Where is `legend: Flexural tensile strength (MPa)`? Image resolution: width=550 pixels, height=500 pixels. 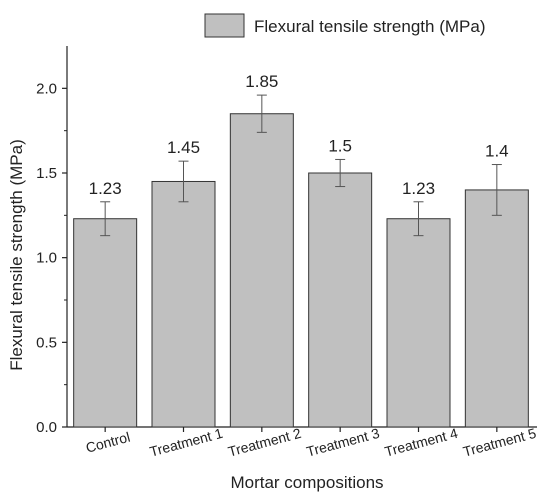 legend: Flexural tensile strength (MPa) is located at coordinates (344, 25).